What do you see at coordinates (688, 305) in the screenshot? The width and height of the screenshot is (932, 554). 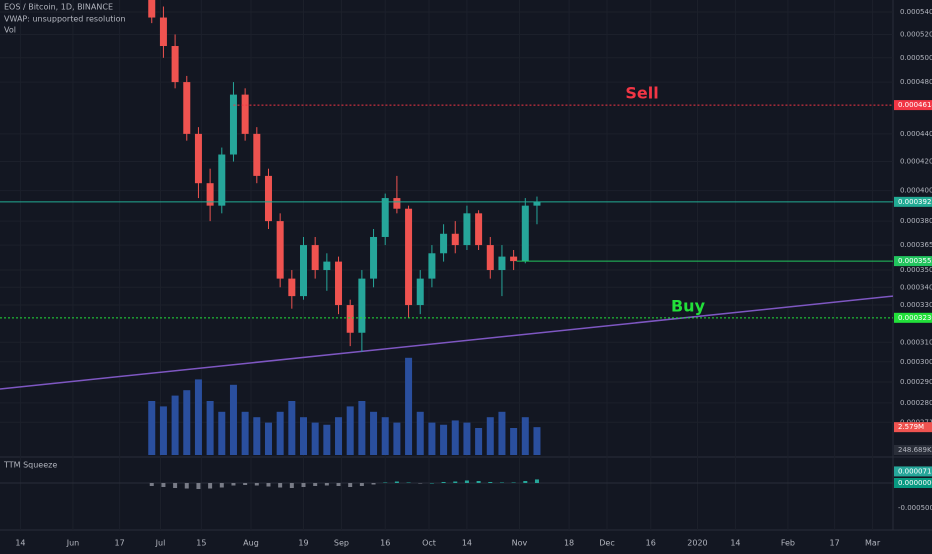 I see `annotation: Buy` at bounding box center [688, 305].